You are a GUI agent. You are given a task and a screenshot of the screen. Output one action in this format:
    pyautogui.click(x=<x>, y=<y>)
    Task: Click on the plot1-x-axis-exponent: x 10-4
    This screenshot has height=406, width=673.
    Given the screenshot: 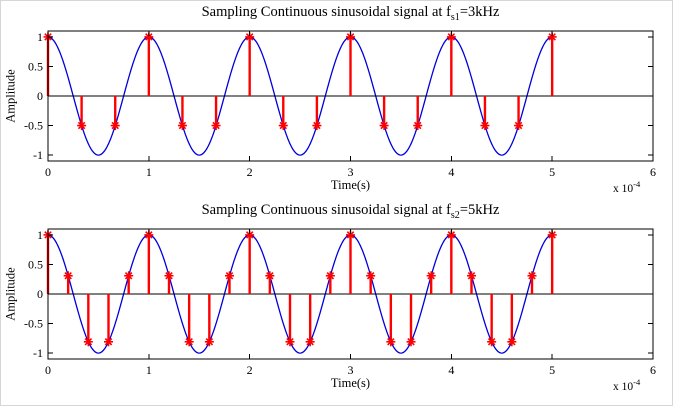 What is the action you would take?
    pyautogui.click(x=626, y=187)
    